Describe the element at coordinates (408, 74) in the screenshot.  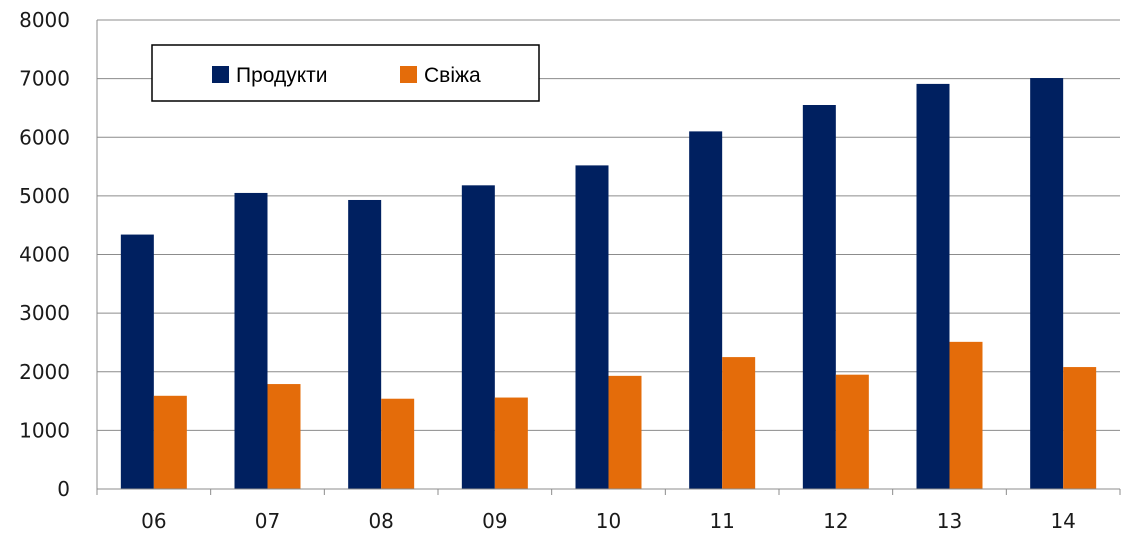
I see `legend-swatch-svizha` at that location.